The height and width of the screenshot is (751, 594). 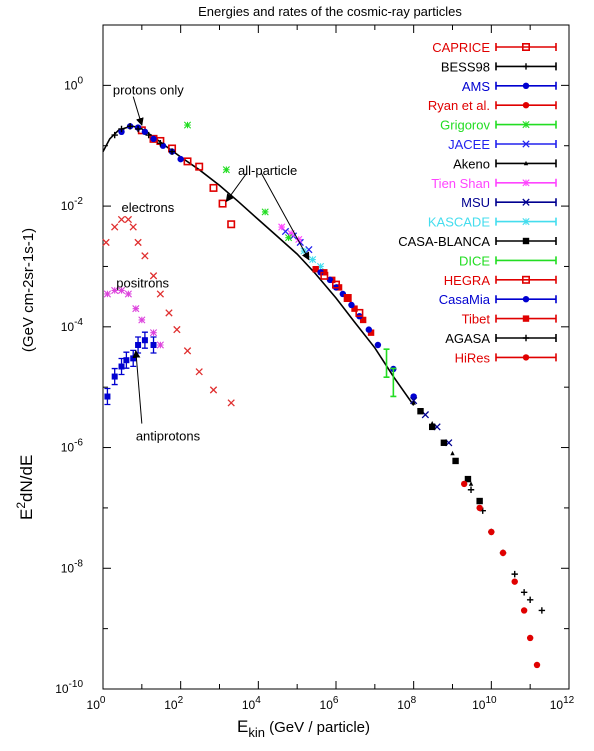 I want to click on legend-entry-grigorov: Grigorov, so click(x=498, y=125).